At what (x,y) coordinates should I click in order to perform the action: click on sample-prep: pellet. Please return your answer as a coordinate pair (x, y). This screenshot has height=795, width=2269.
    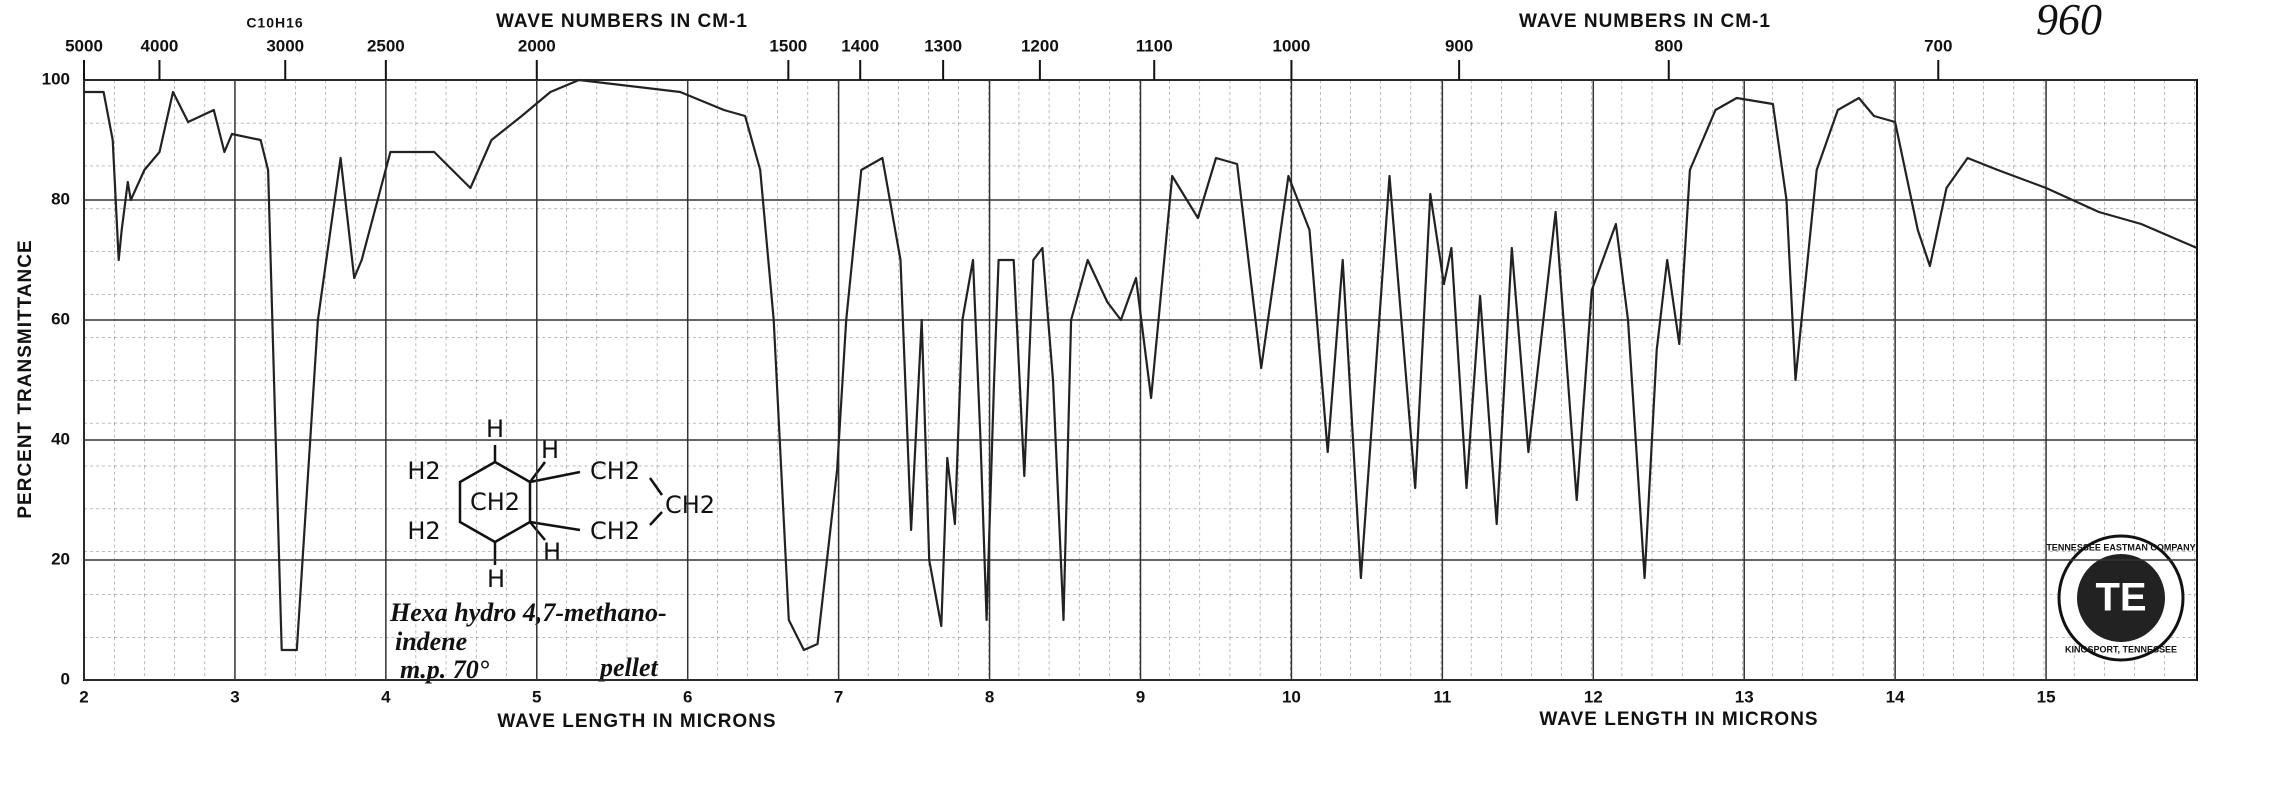
    Looking at the image, I should click on (628, 667).